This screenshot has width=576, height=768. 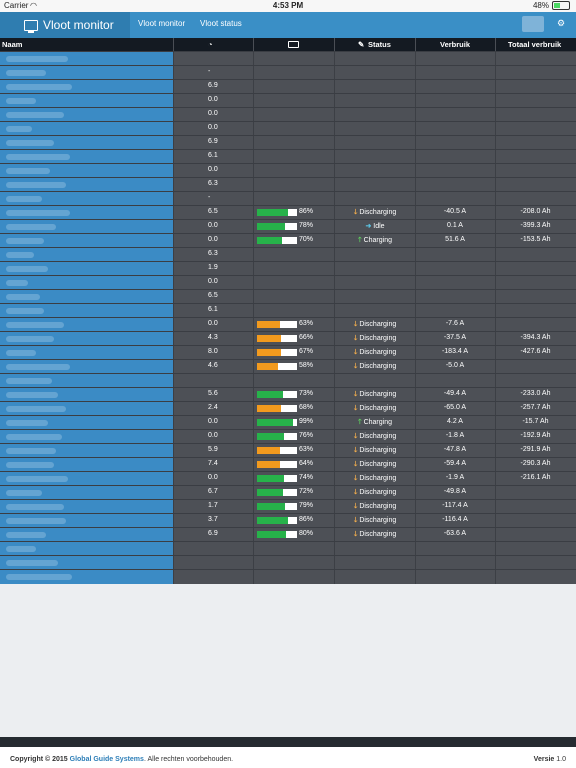 I want to click on arrow-up-icon: 🡑, so click(x=359, y=422).